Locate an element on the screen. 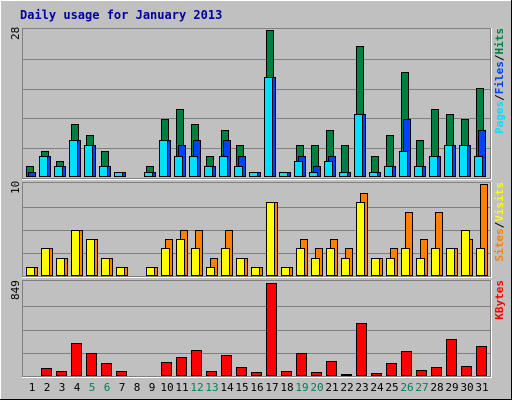 This screenshot has width=512, height=400. x-axis-day-label: 15 is located at coordinates (241, 387).